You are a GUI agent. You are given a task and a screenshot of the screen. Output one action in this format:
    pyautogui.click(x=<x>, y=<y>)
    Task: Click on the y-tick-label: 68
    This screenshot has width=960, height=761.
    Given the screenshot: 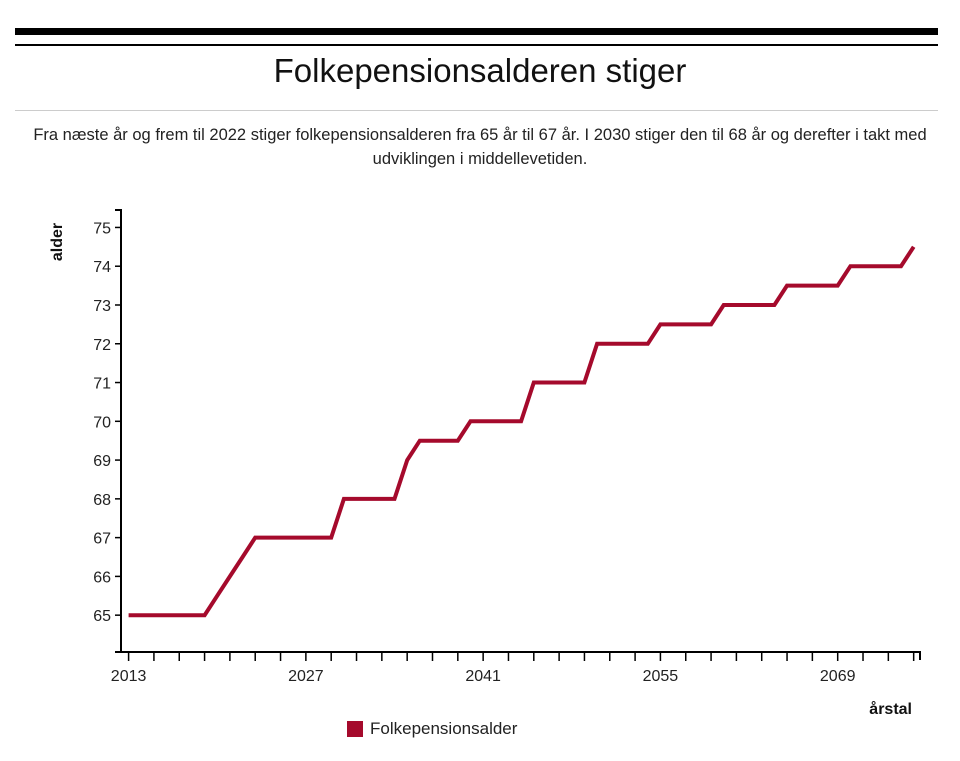 What is the action you would take?
    pyautogui.click(x=102, y=500)
    